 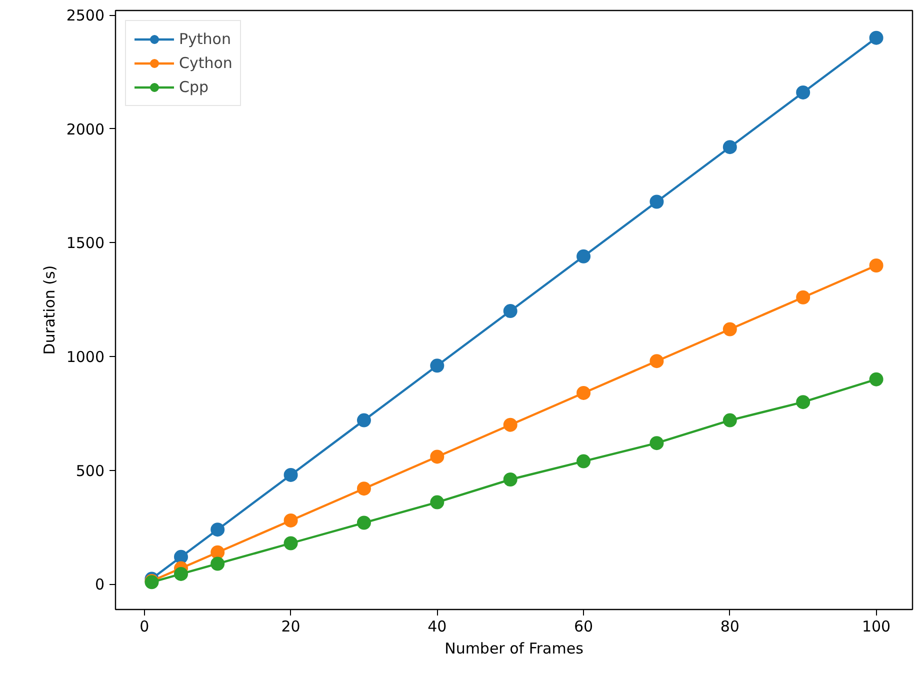 What do you see at coordinates (90, 471) in the screenshot?
I see `y-tick-label: 500` at bounding box center [90, 471].